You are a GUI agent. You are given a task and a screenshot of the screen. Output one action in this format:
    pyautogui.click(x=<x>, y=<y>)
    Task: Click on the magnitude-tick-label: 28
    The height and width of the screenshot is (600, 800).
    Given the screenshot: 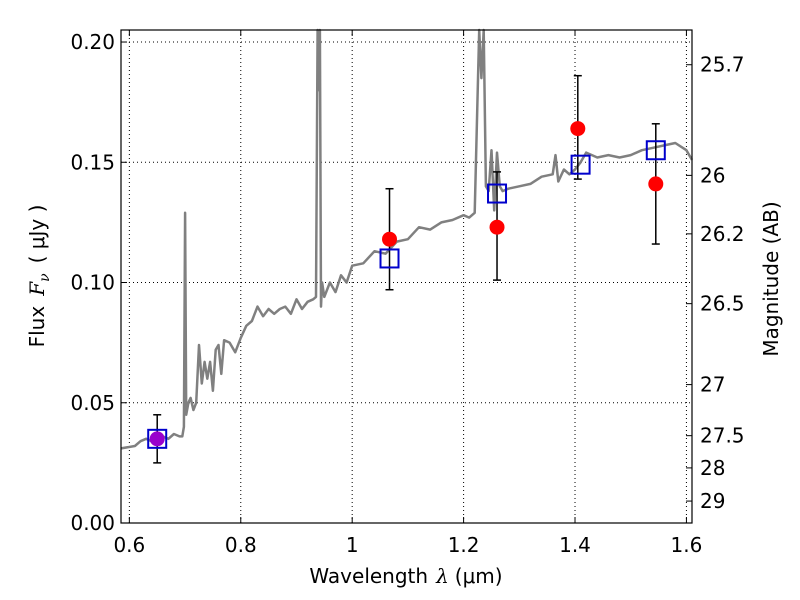 What is the action you would take?
    pyautogui.click(x=712, y=468)
    